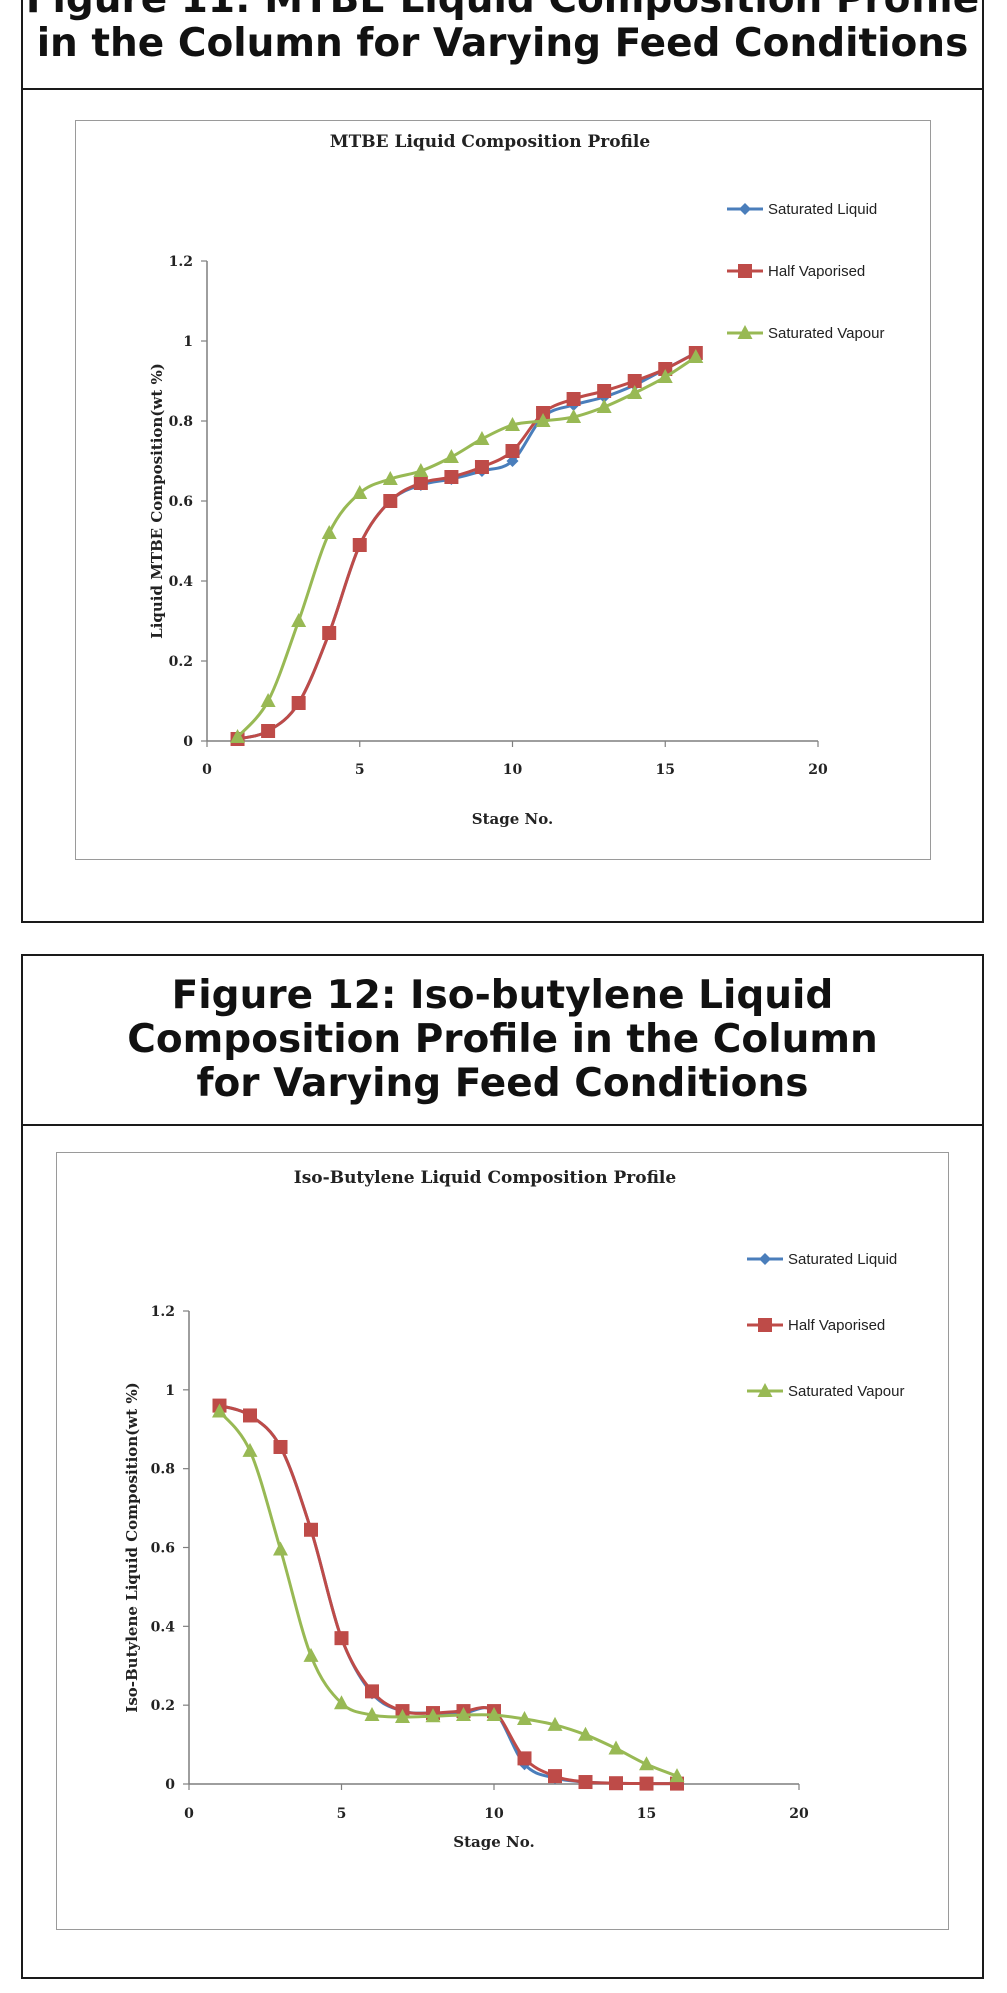 This screenshot has width=1007, height=1993. I want to click on series-half-vaporised, so click(448, 1594).